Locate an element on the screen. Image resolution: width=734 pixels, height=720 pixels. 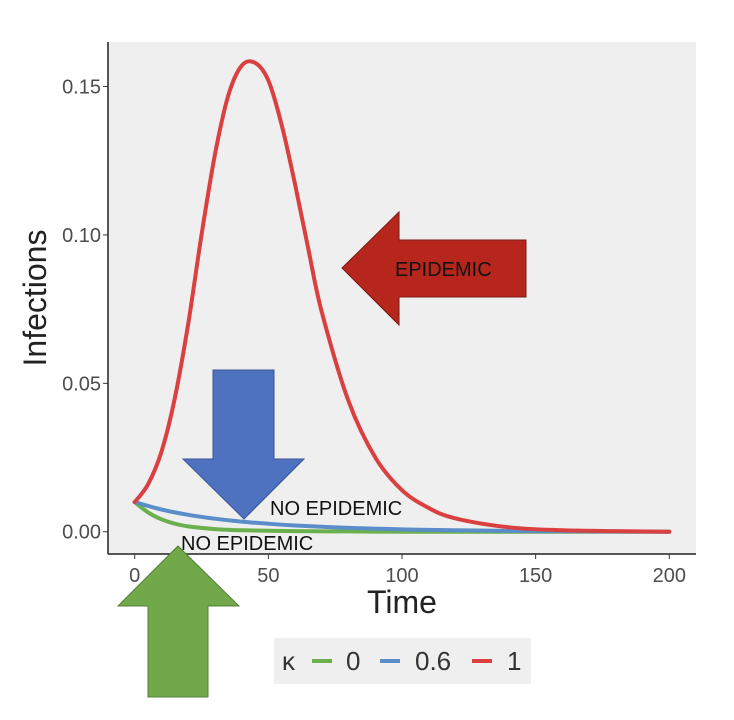
x-axis-title: Time is located at coordinates (402, 602).